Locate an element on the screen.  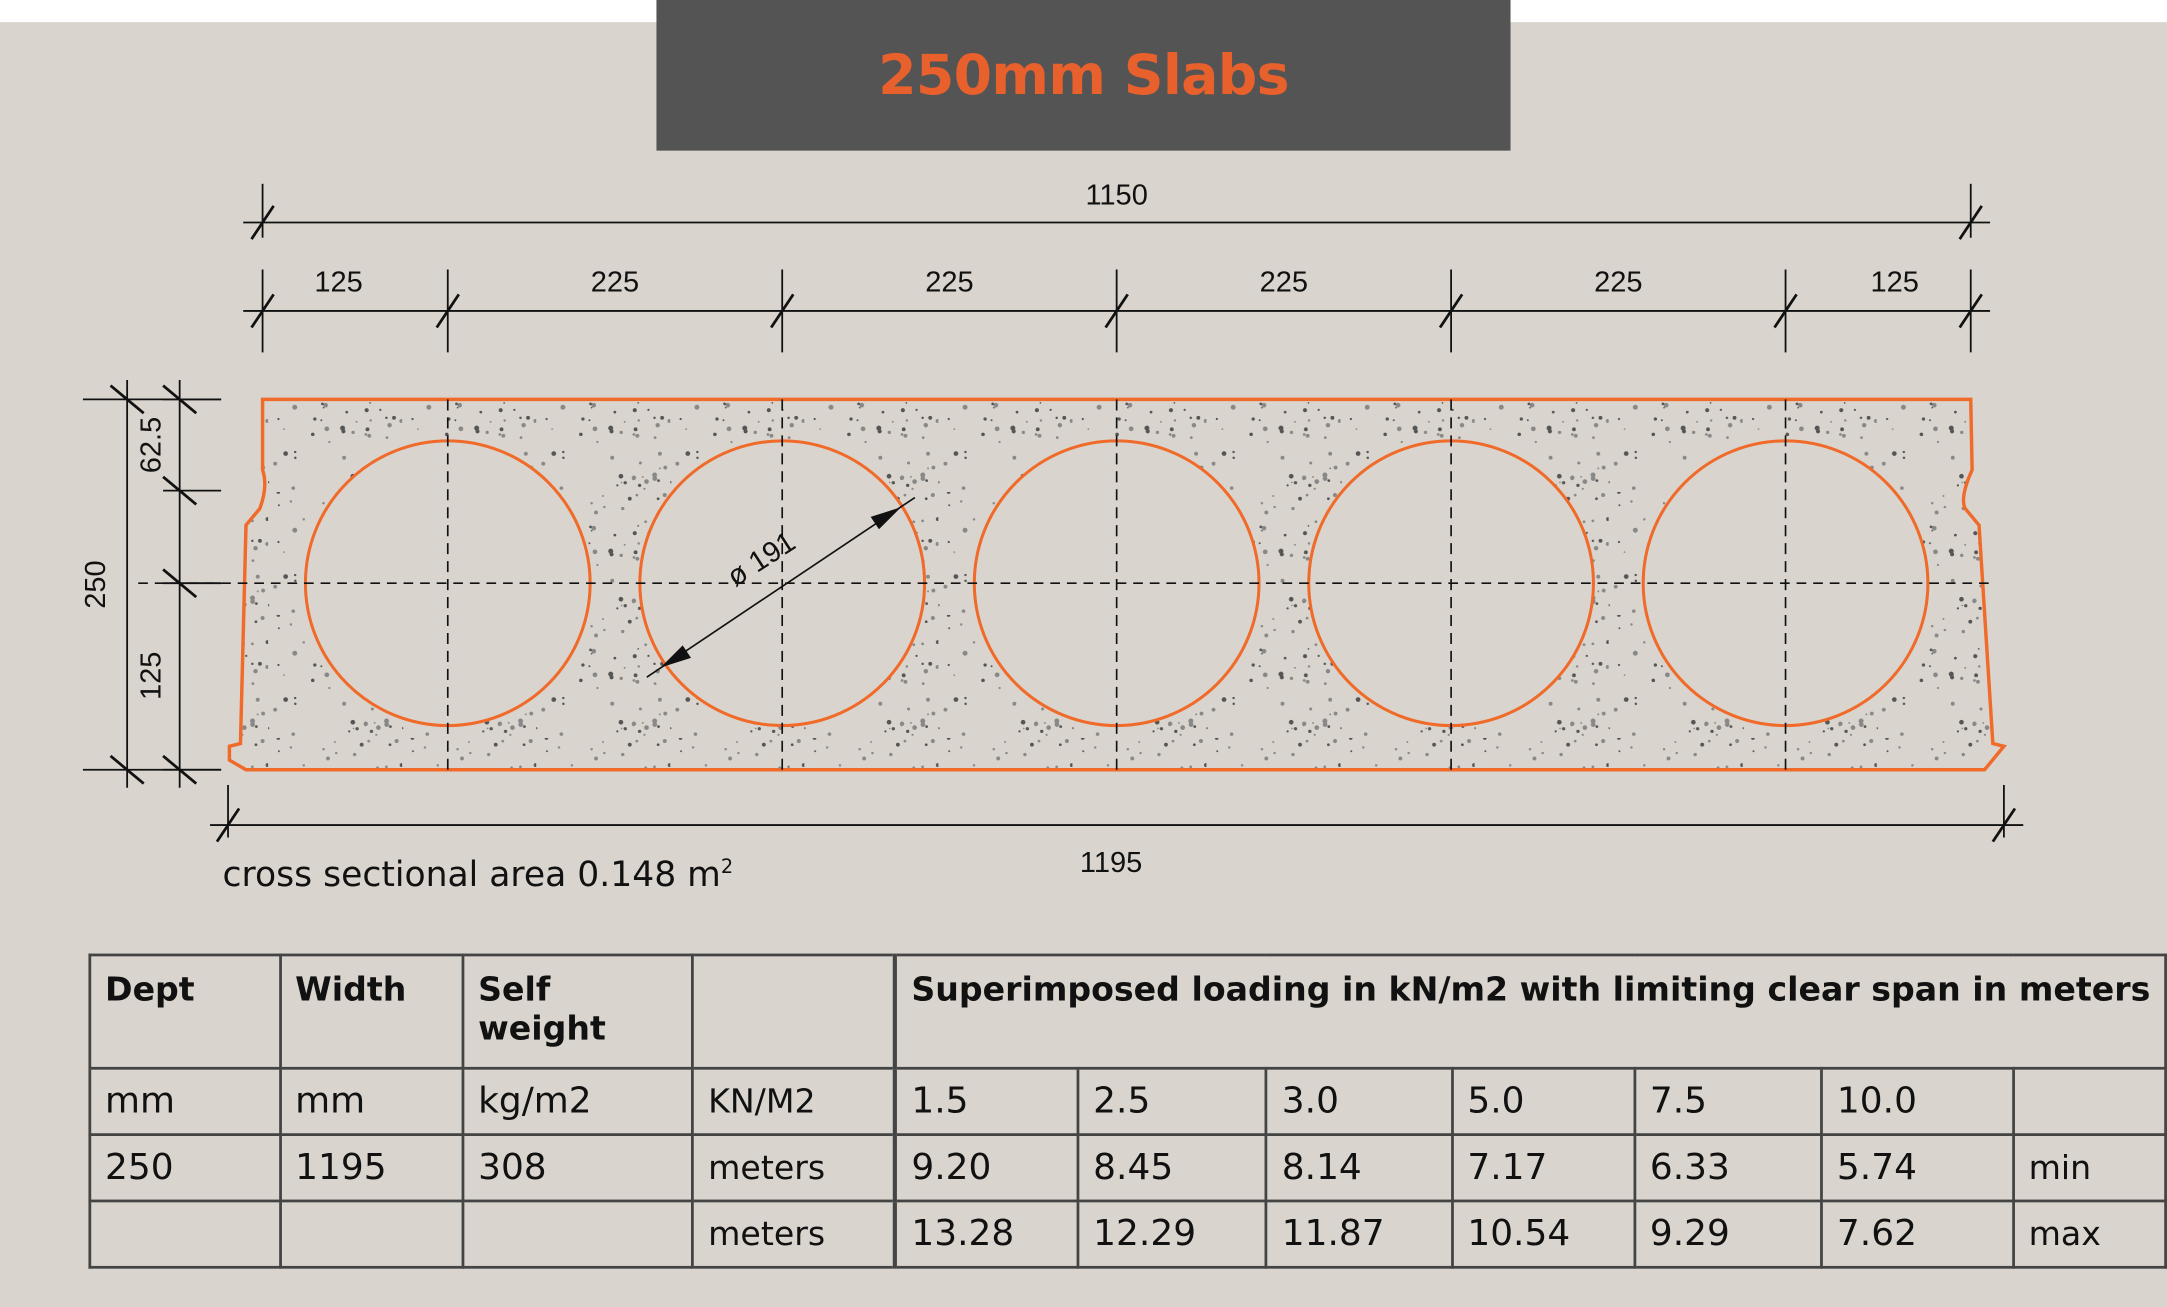
table-cell: 5.74 is located at coordinates (1917, 1168).